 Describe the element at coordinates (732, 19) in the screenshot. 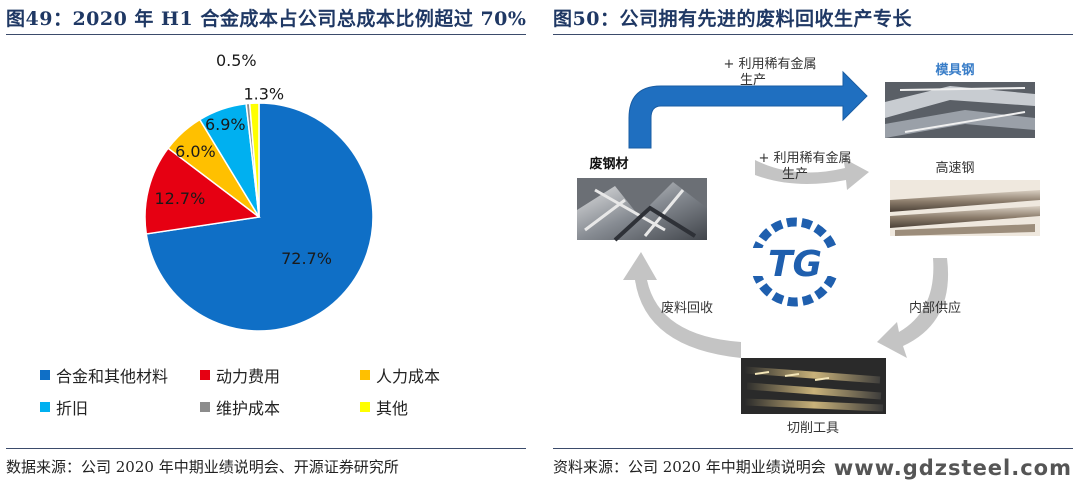

I see `right-panel-title: 图50：公司拥有先进的废料回收生产专长` at that location.